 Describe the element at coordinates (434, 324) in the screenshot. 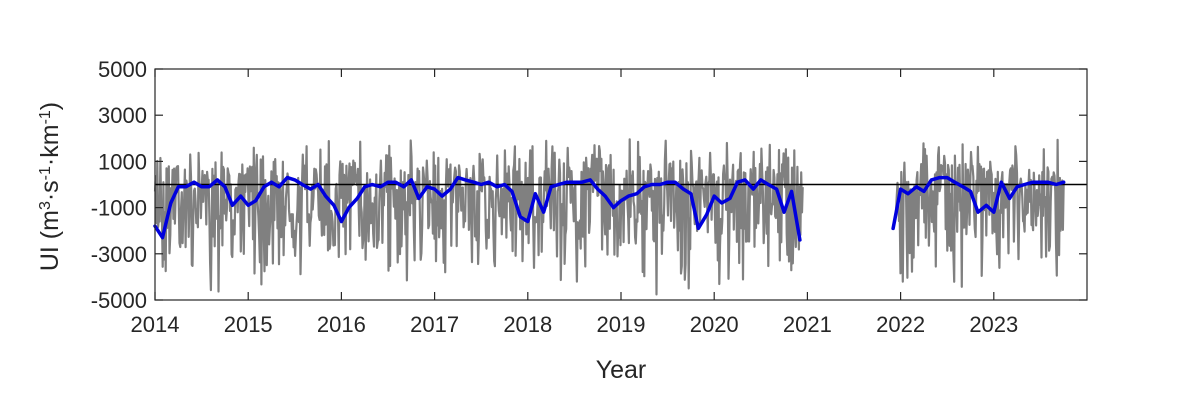

I see `x-tick-label: 2017` at that location.